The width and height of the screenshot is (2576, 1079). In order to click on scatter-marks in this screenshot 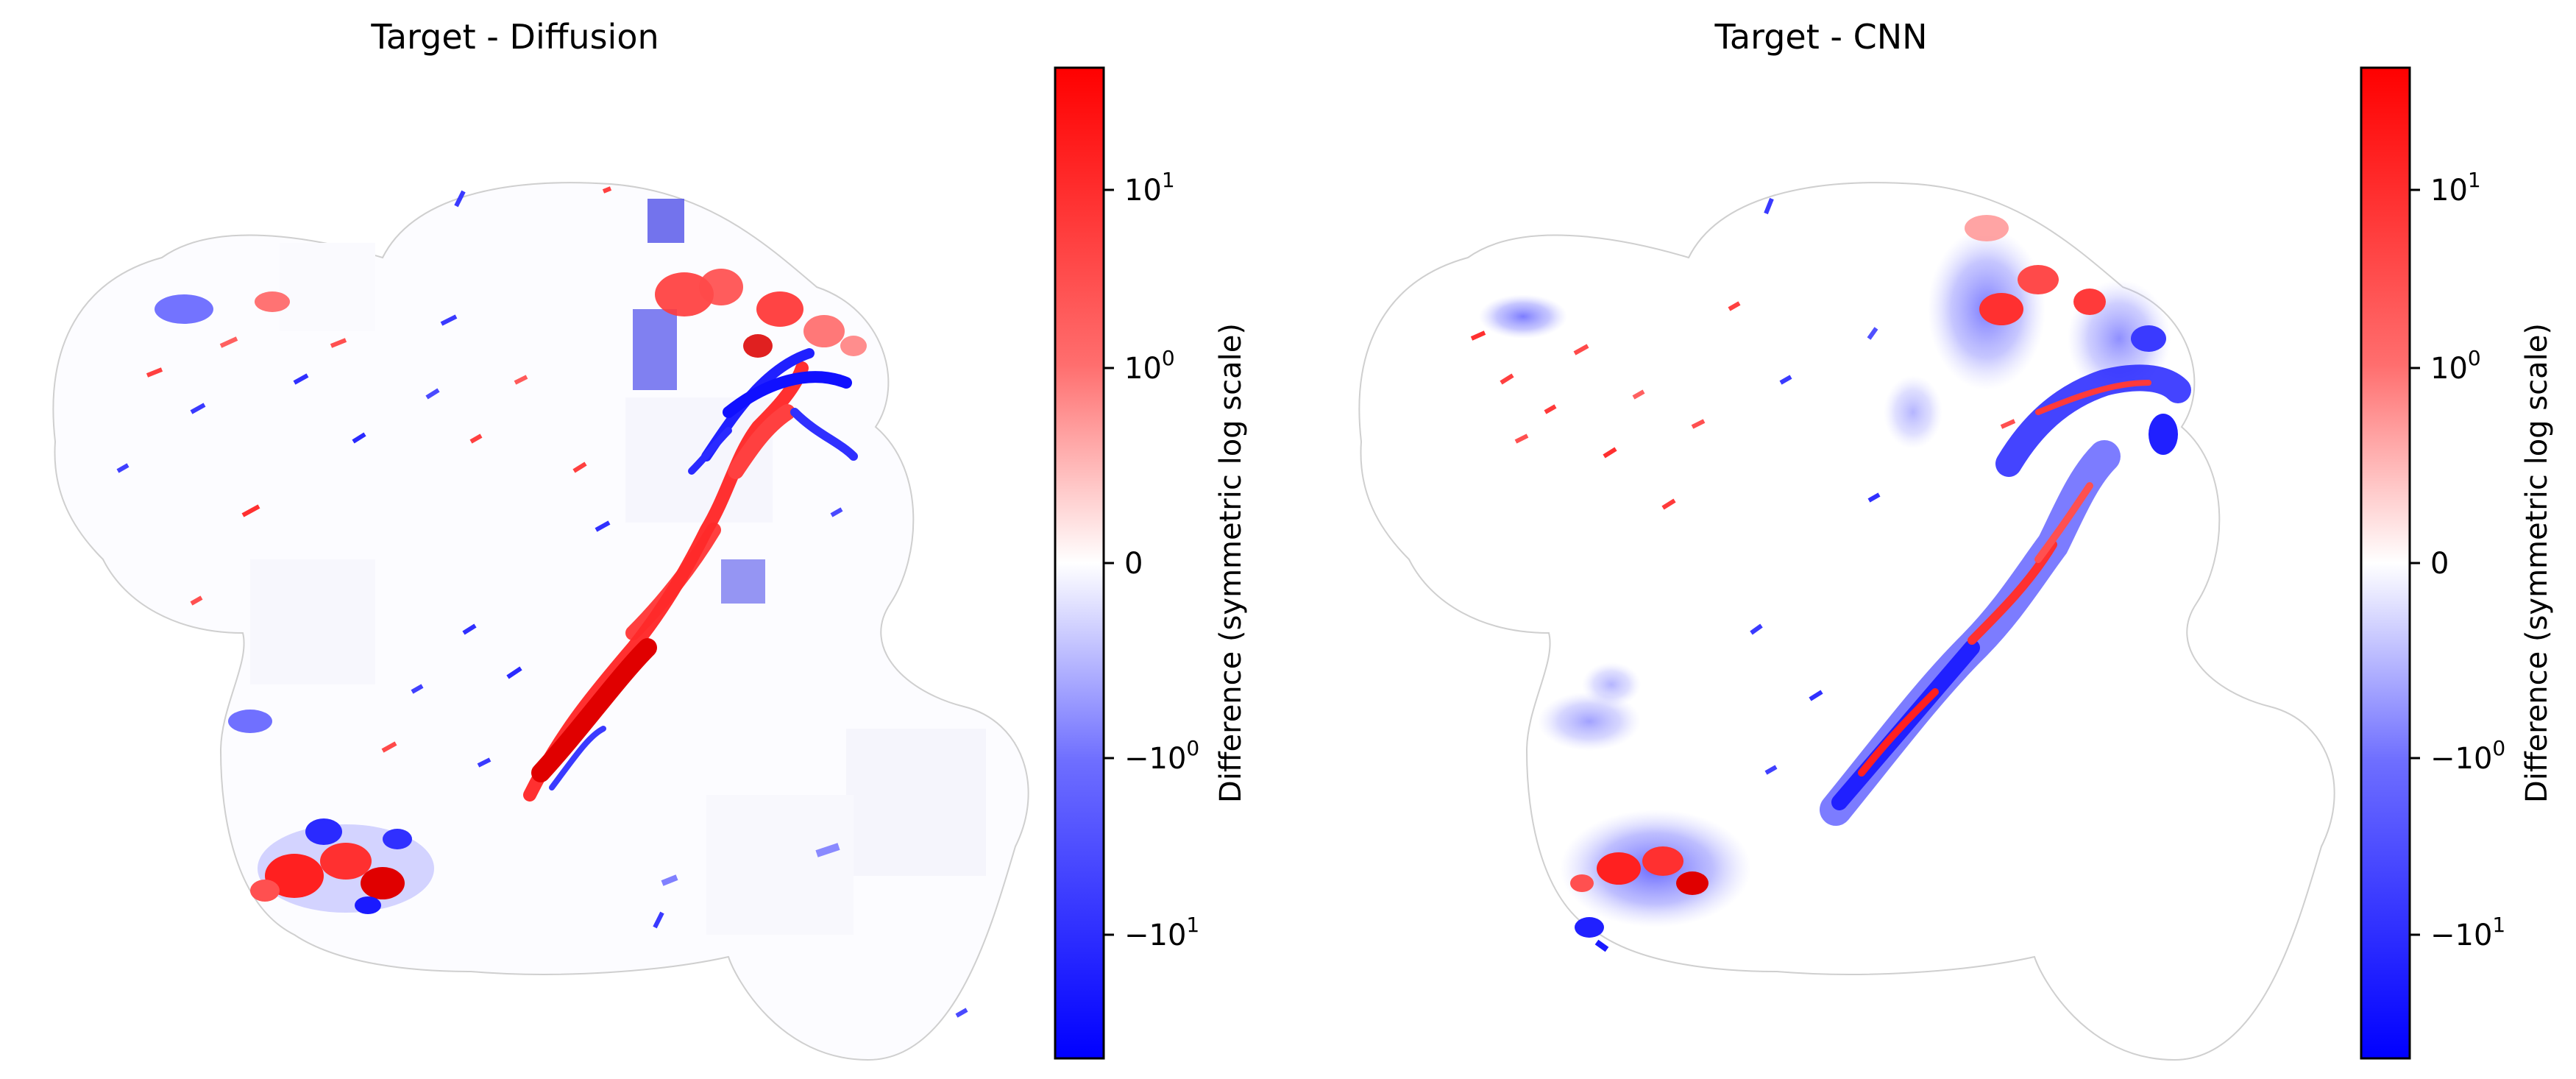, I will do `click(1743, 574)`.